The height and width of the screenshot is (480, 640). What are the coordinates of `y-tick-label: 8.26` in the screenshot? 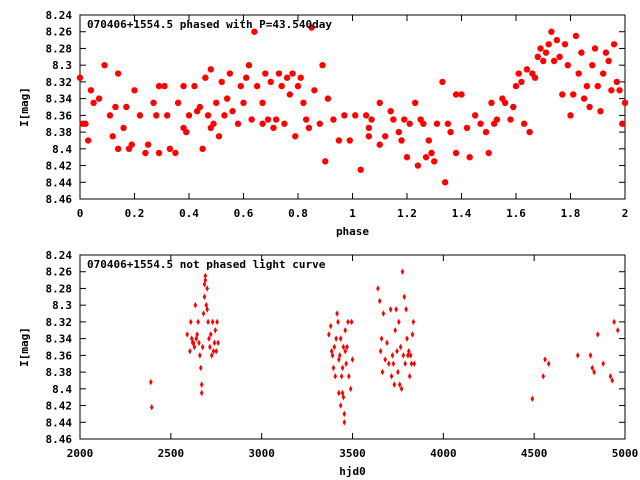 It's located at (59, 272).